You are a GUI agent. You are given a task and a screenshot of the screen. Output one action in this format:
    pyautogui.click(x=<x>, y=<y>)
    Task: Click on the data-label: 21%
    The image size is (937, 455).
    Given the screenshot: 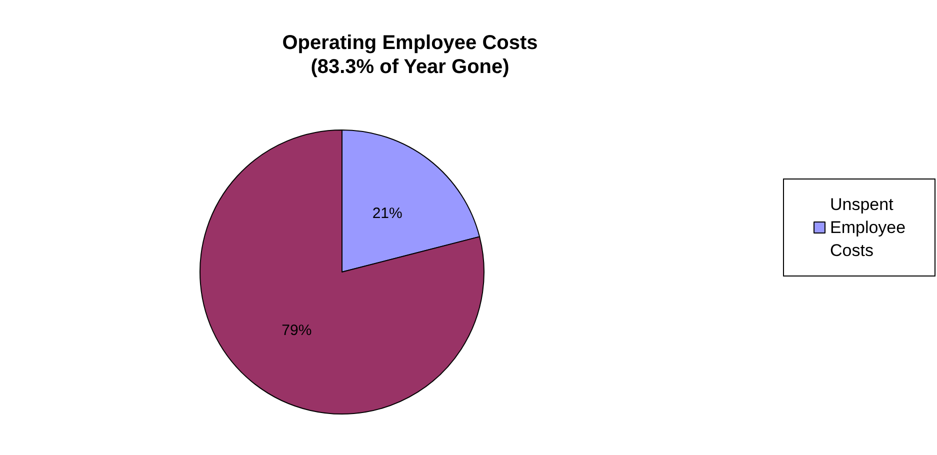 What is the action you would take?
    pyautogui.click(x=387, y=213)
    